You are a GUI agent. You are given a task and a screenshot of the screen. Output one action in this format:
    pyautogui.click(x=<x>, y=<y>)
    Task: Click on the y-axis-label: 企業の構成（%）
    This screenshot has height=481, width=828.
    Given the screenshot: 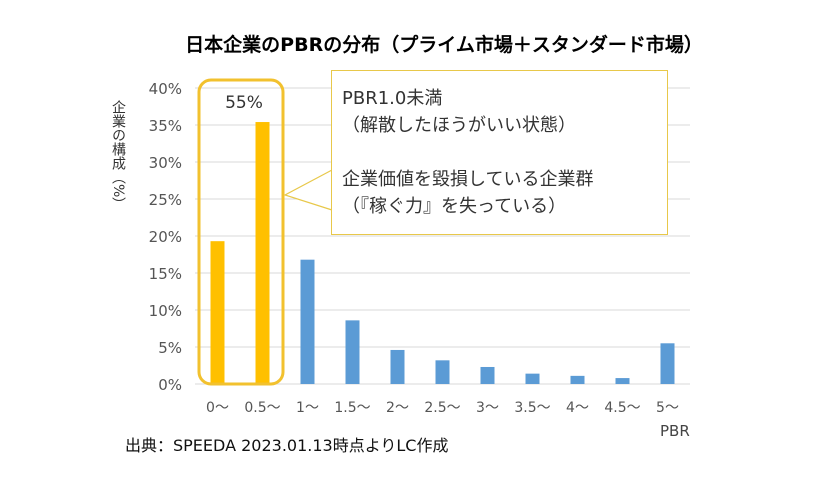 What is the action you would take?
    pyautogui.click(x=118, y=156)
    